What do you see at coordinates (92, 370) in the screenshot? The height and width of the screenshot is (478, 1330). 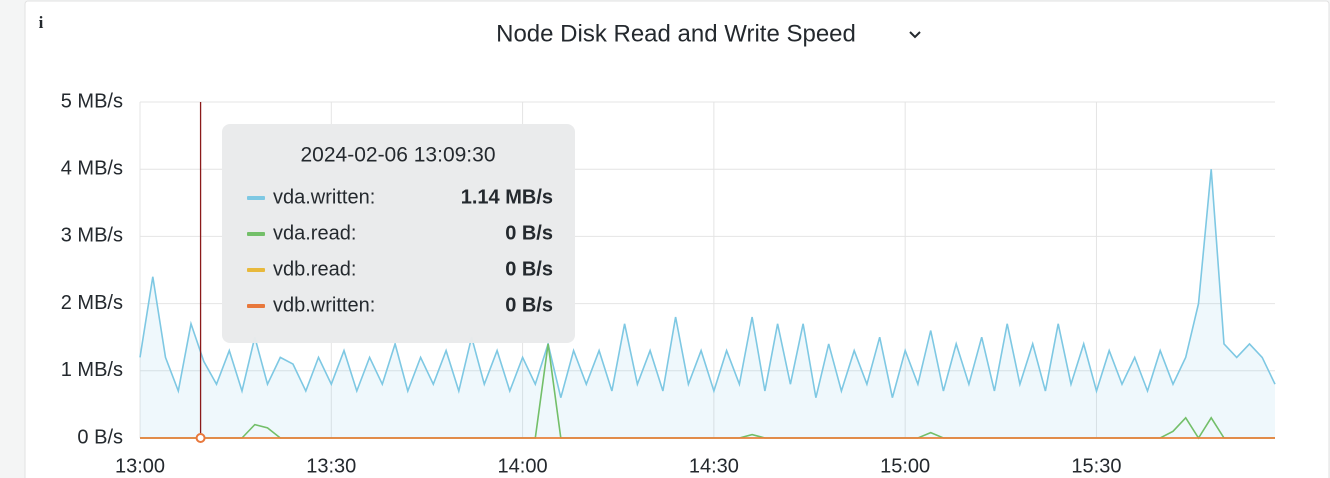 I see `y-tick-label: 1 MB/s` at bounding box center [92, 370].